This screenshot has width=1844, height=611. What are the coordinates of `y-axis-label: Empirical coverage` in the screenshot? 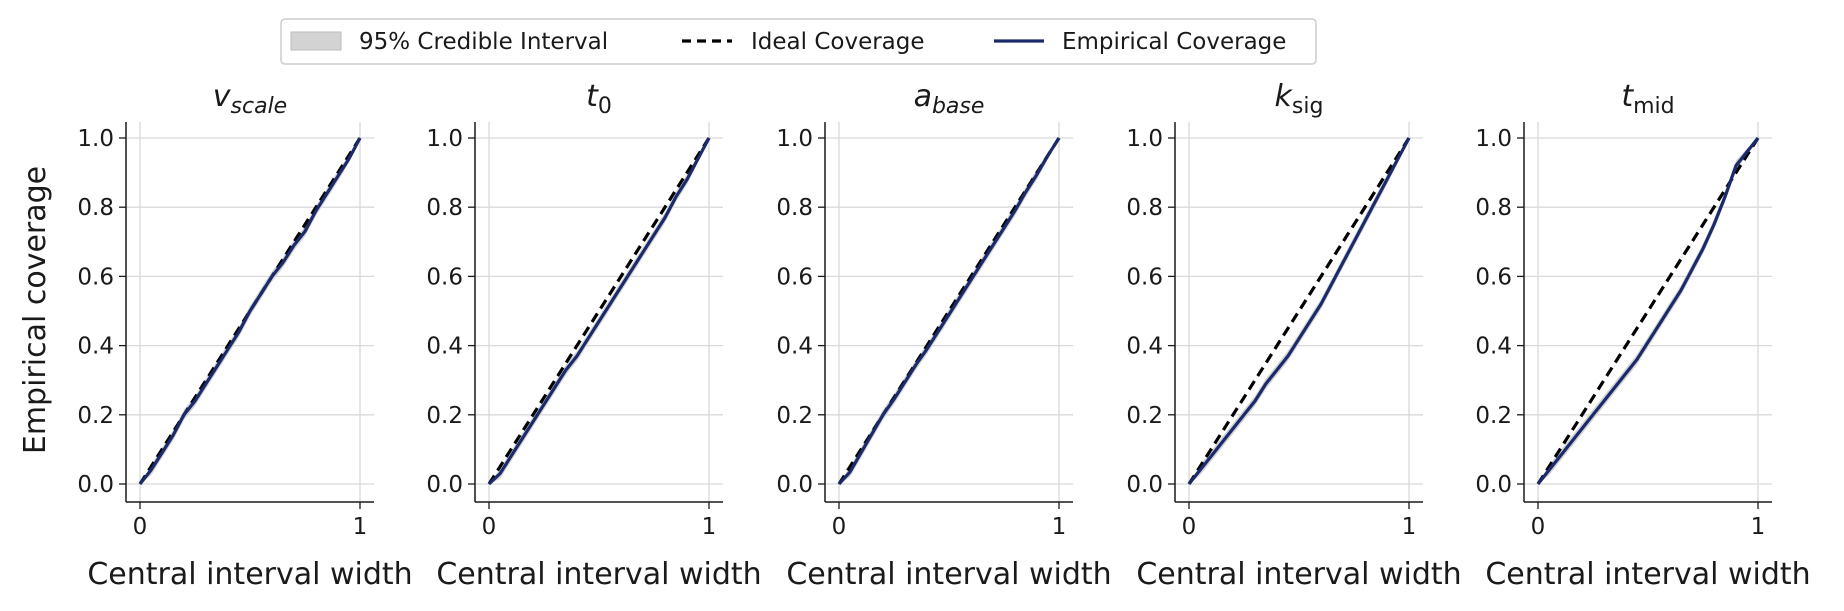 It's located at (35, 310).